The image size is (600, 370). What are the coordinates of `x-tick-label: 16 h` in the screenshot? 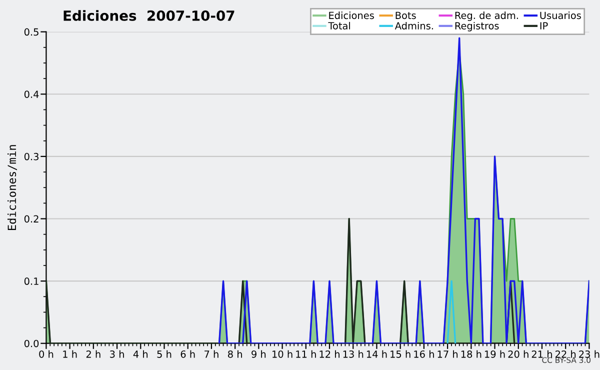 It's located at (424, 354).